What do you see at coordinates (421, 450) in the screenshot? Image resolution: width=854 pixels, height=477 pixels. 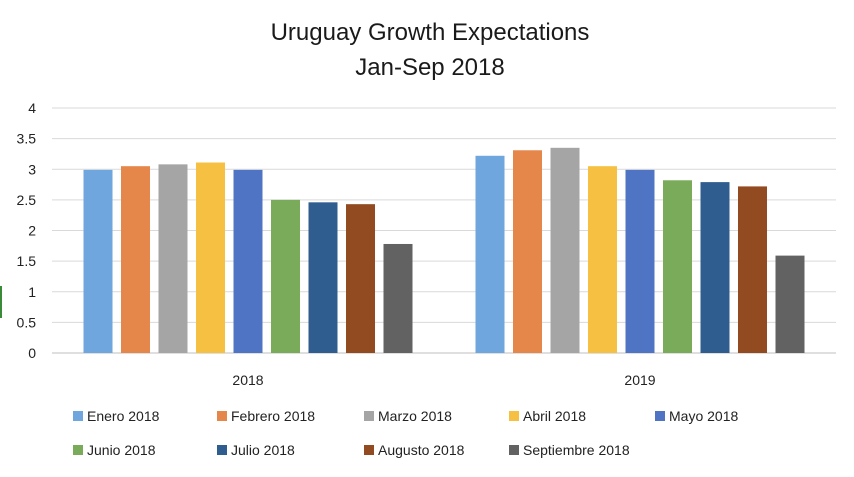 I see `legend-label: Augusto 2018` at bounding box center [421, 450].